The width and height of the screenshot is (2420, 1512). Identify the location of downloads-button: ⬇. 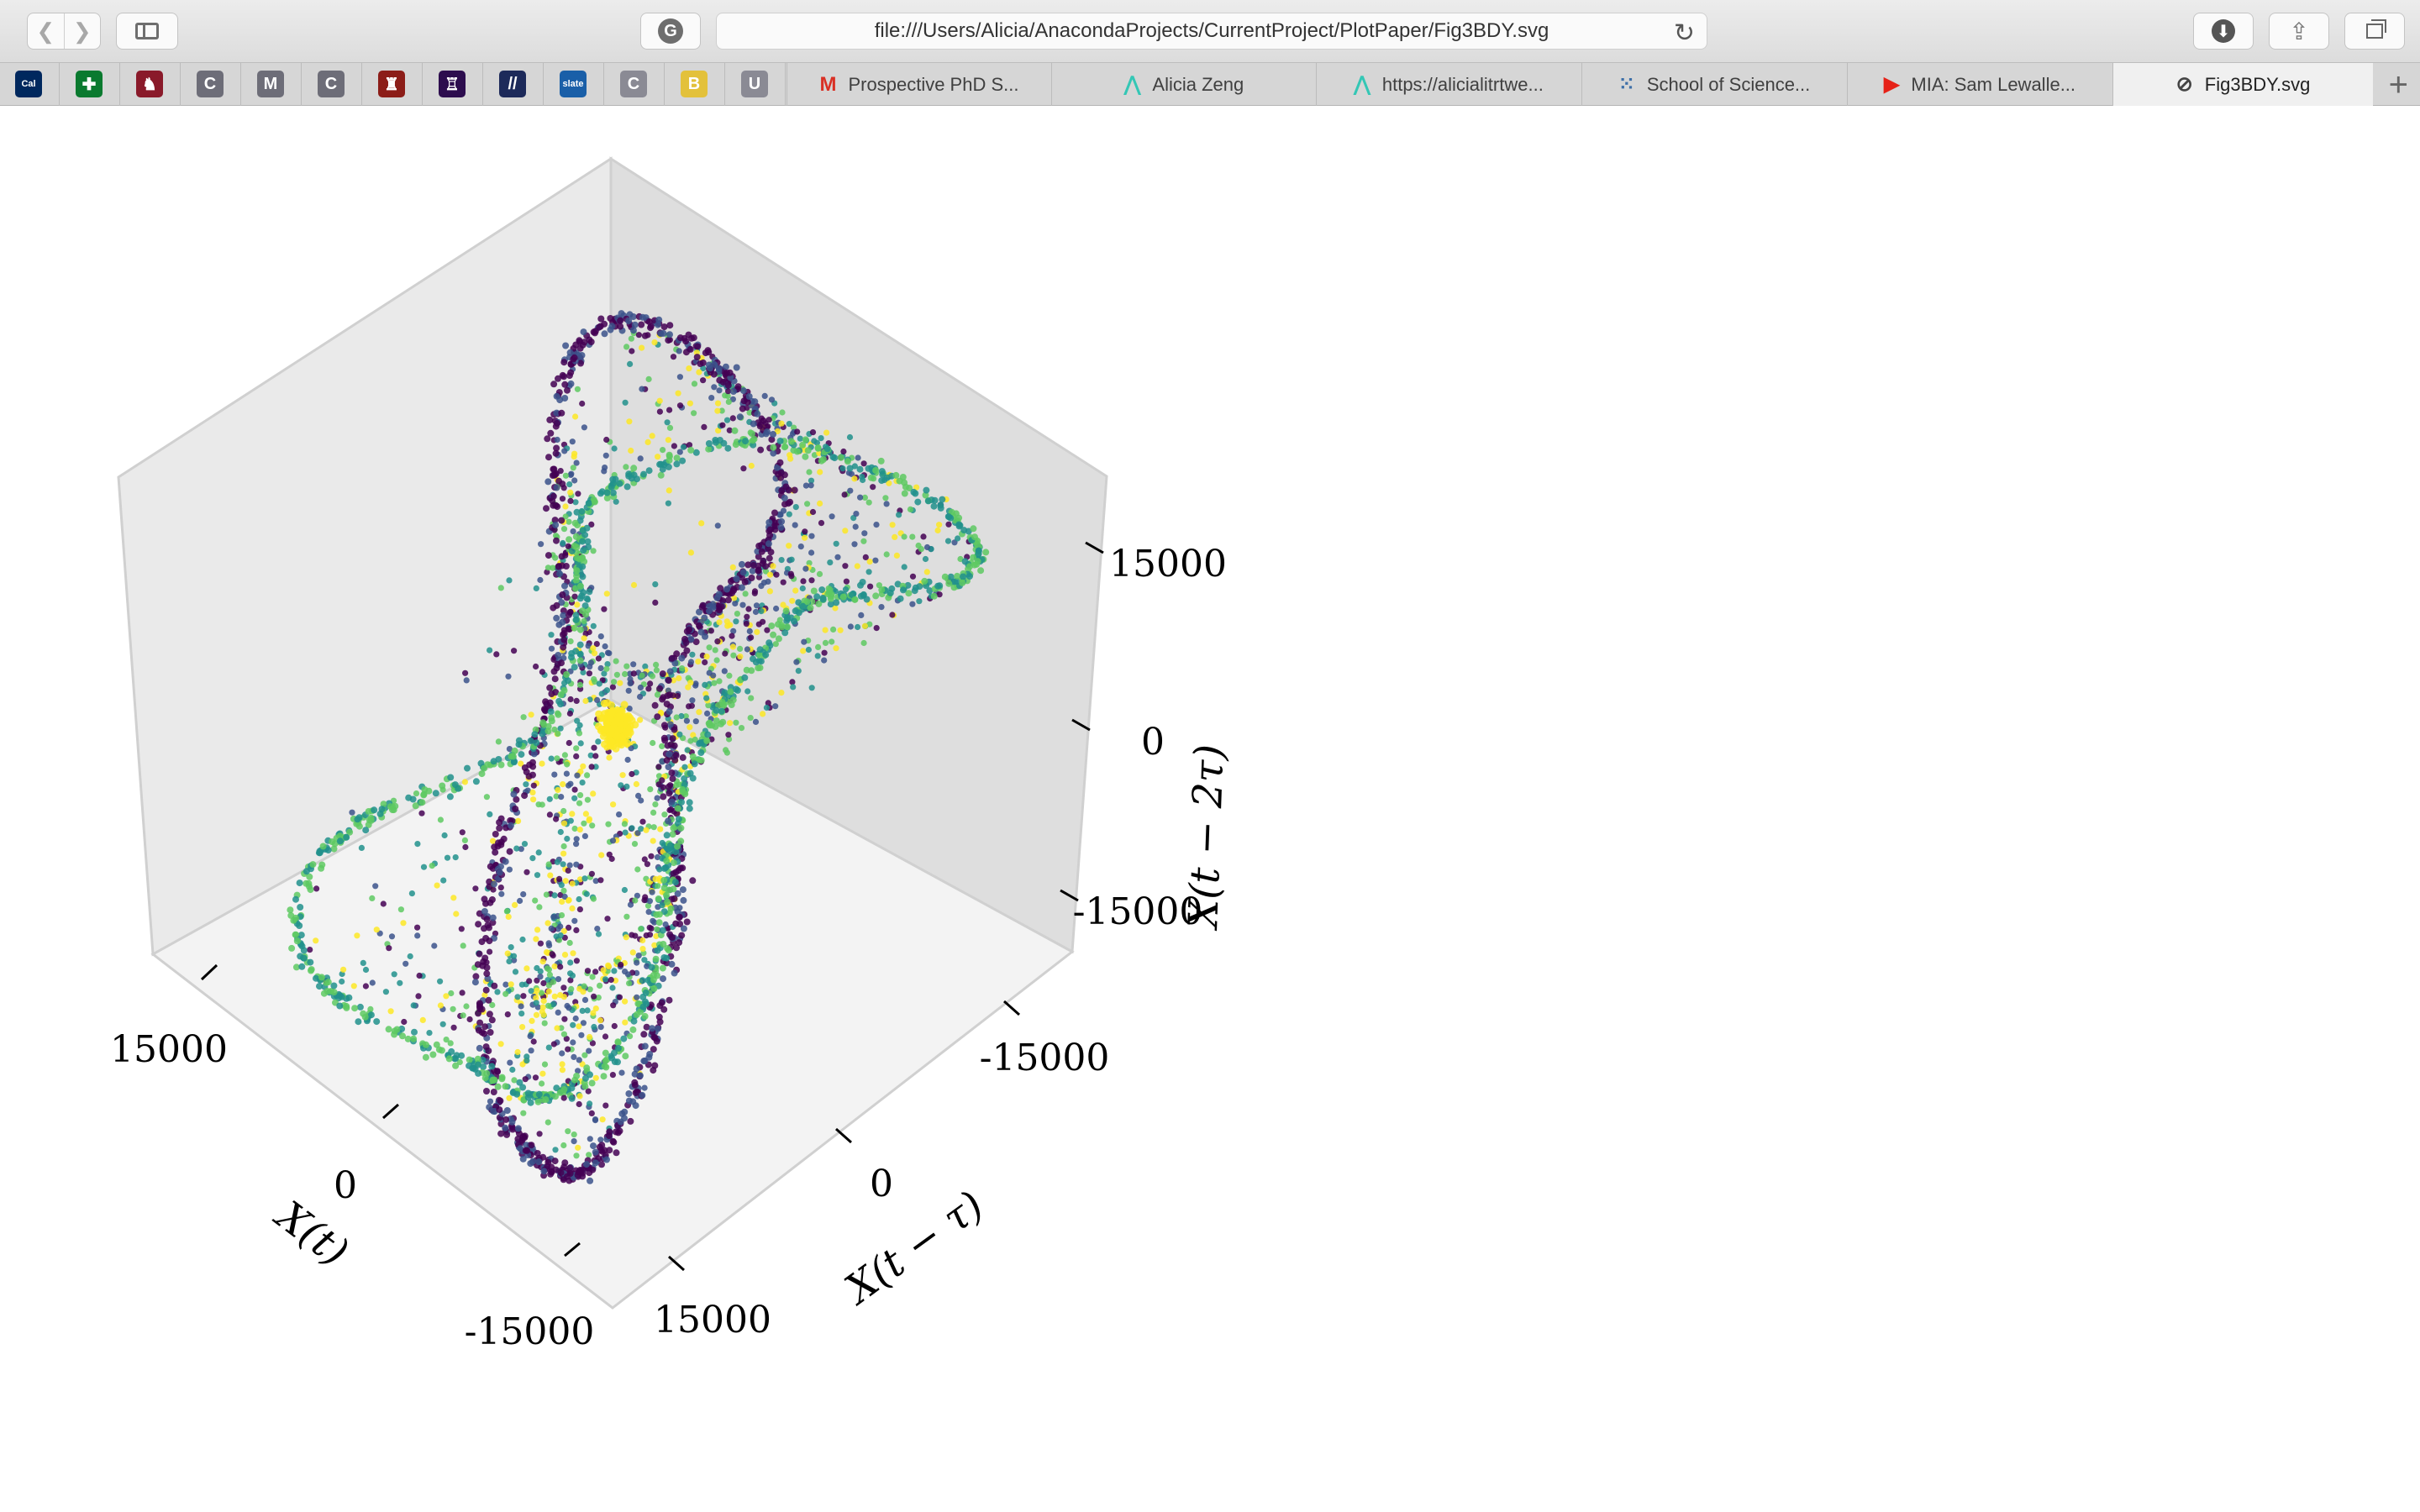
(2223, 31).